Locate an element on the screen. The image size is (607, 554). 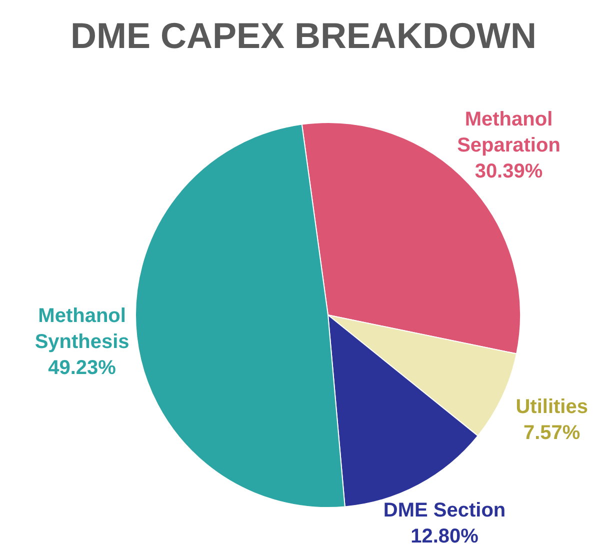
data-label: 12.80% is located at coordinates (444, 537).